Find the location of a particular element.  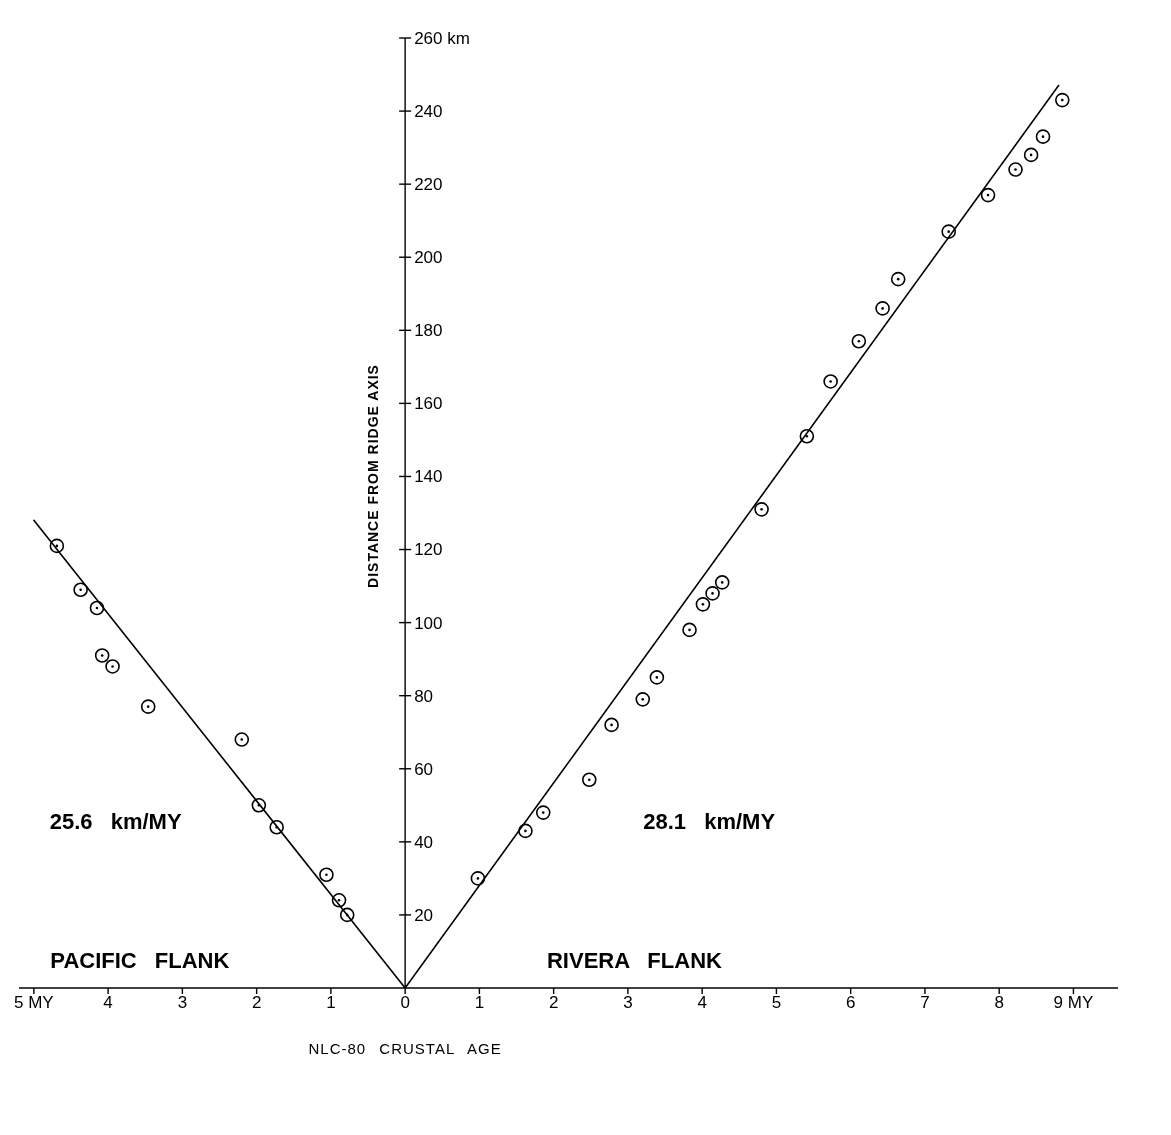

y-tick-label: 160 is located at coordinates (428, 404).